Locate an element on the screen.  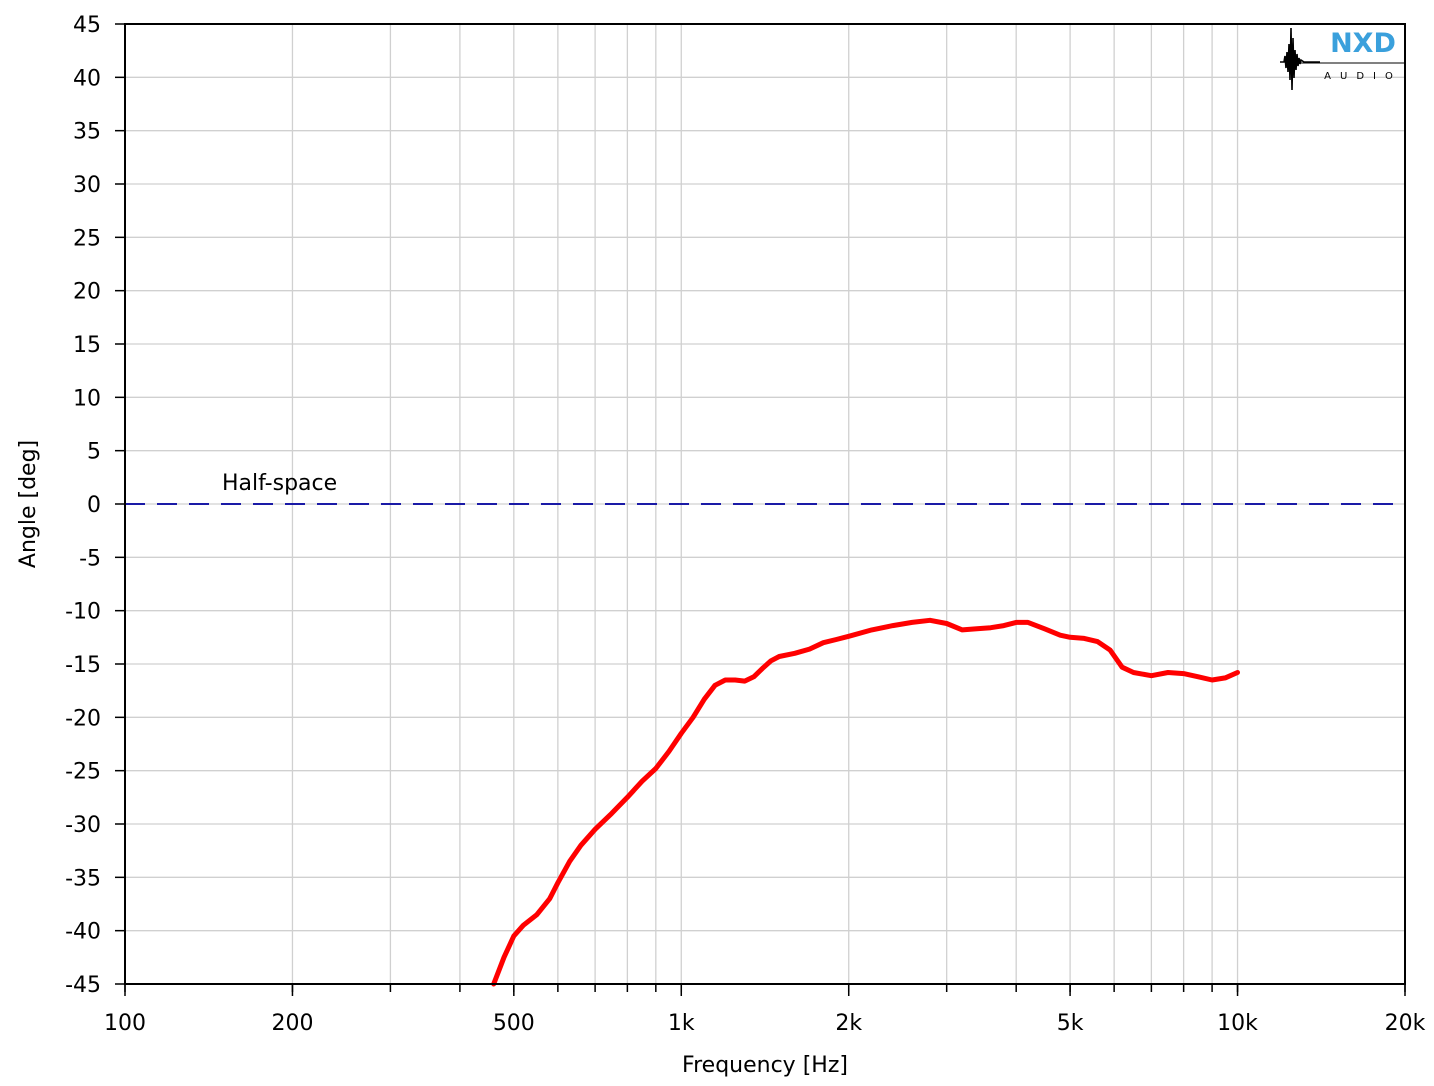
y-tick-label: 30 is located at coordinates (87, 185).